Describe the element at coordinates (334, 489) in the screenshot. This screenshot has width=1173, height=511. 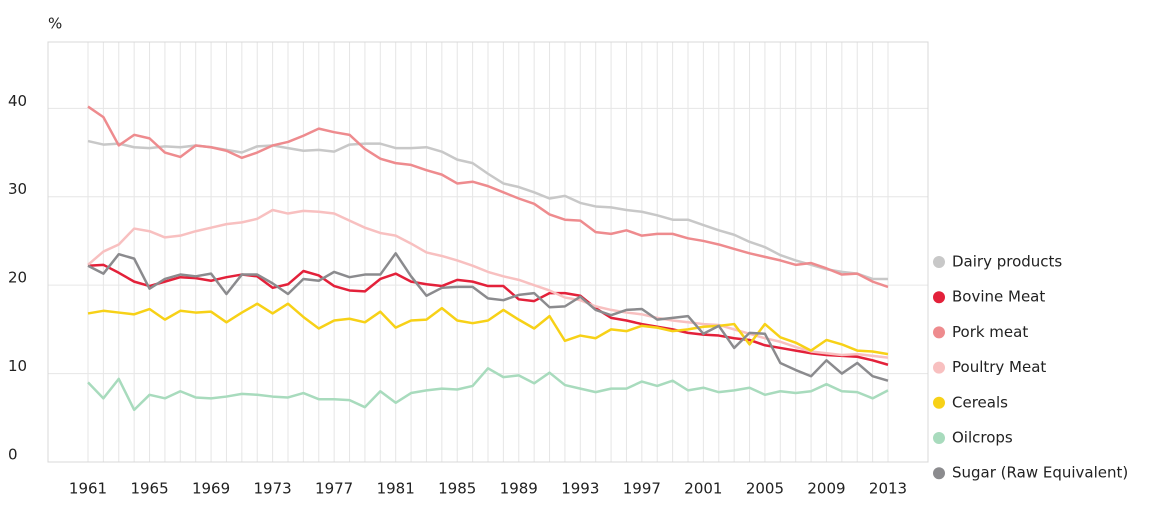
I see `x-tick-label: 1977` at that location.